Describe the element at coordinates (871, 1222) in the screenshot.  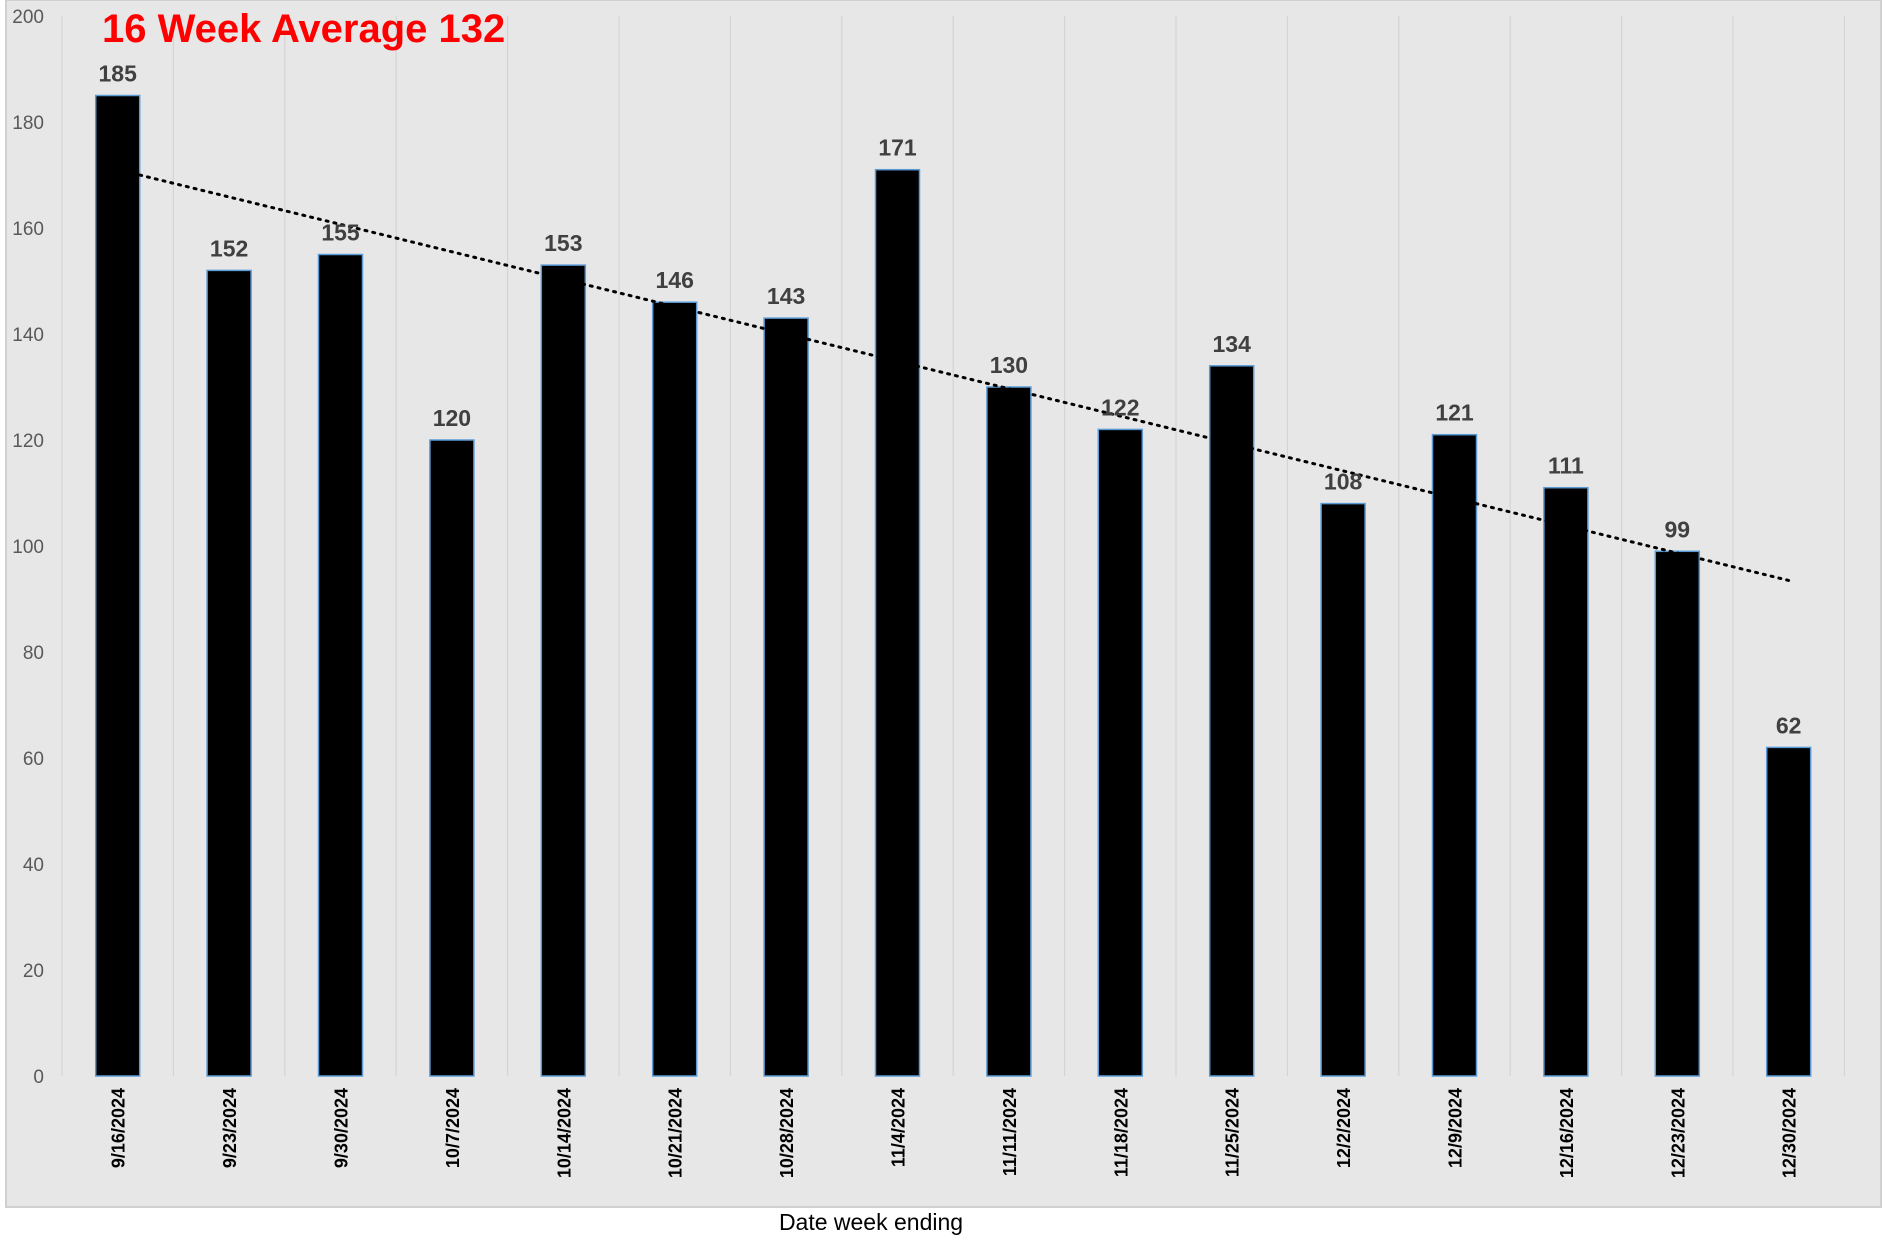
I see `x-axis-label: Date week ending` at that location.